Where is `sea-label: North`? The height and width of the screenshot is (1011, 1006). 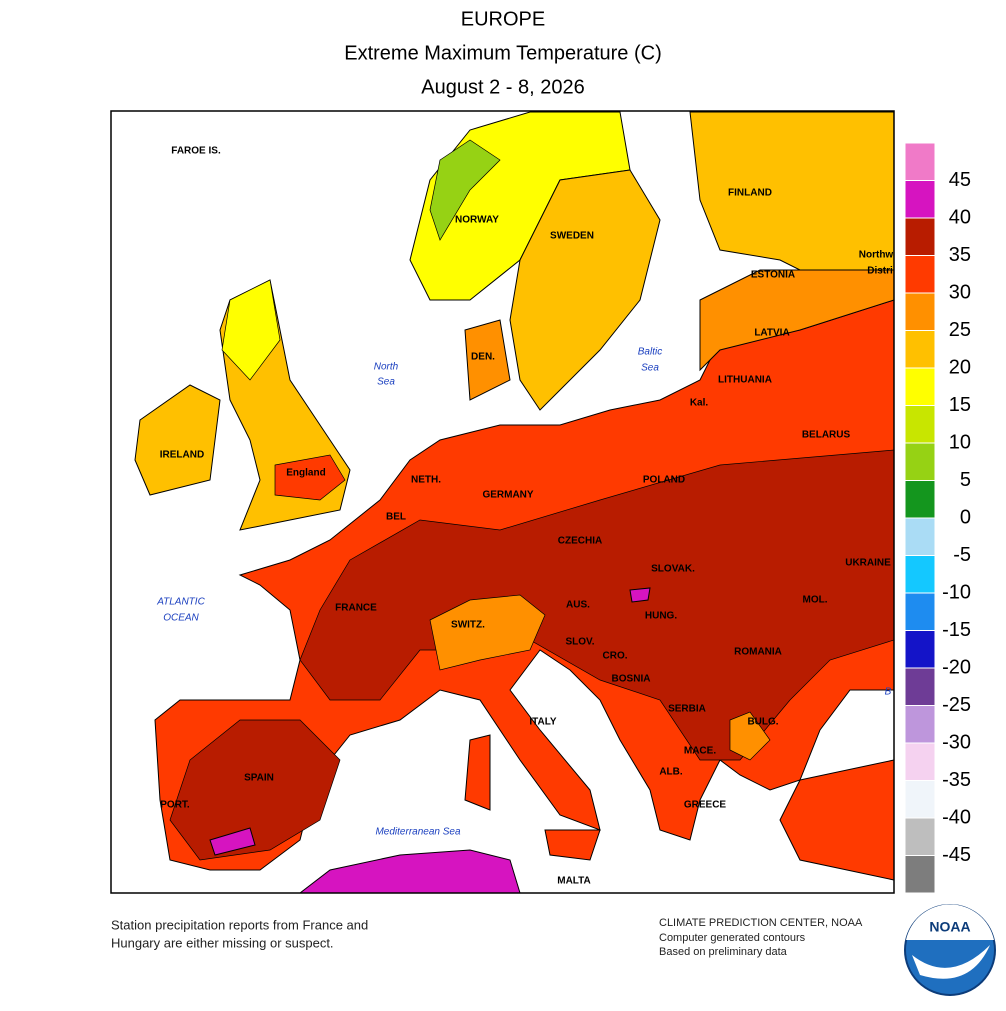
sea-label: North is located at coordinates (386, 367).